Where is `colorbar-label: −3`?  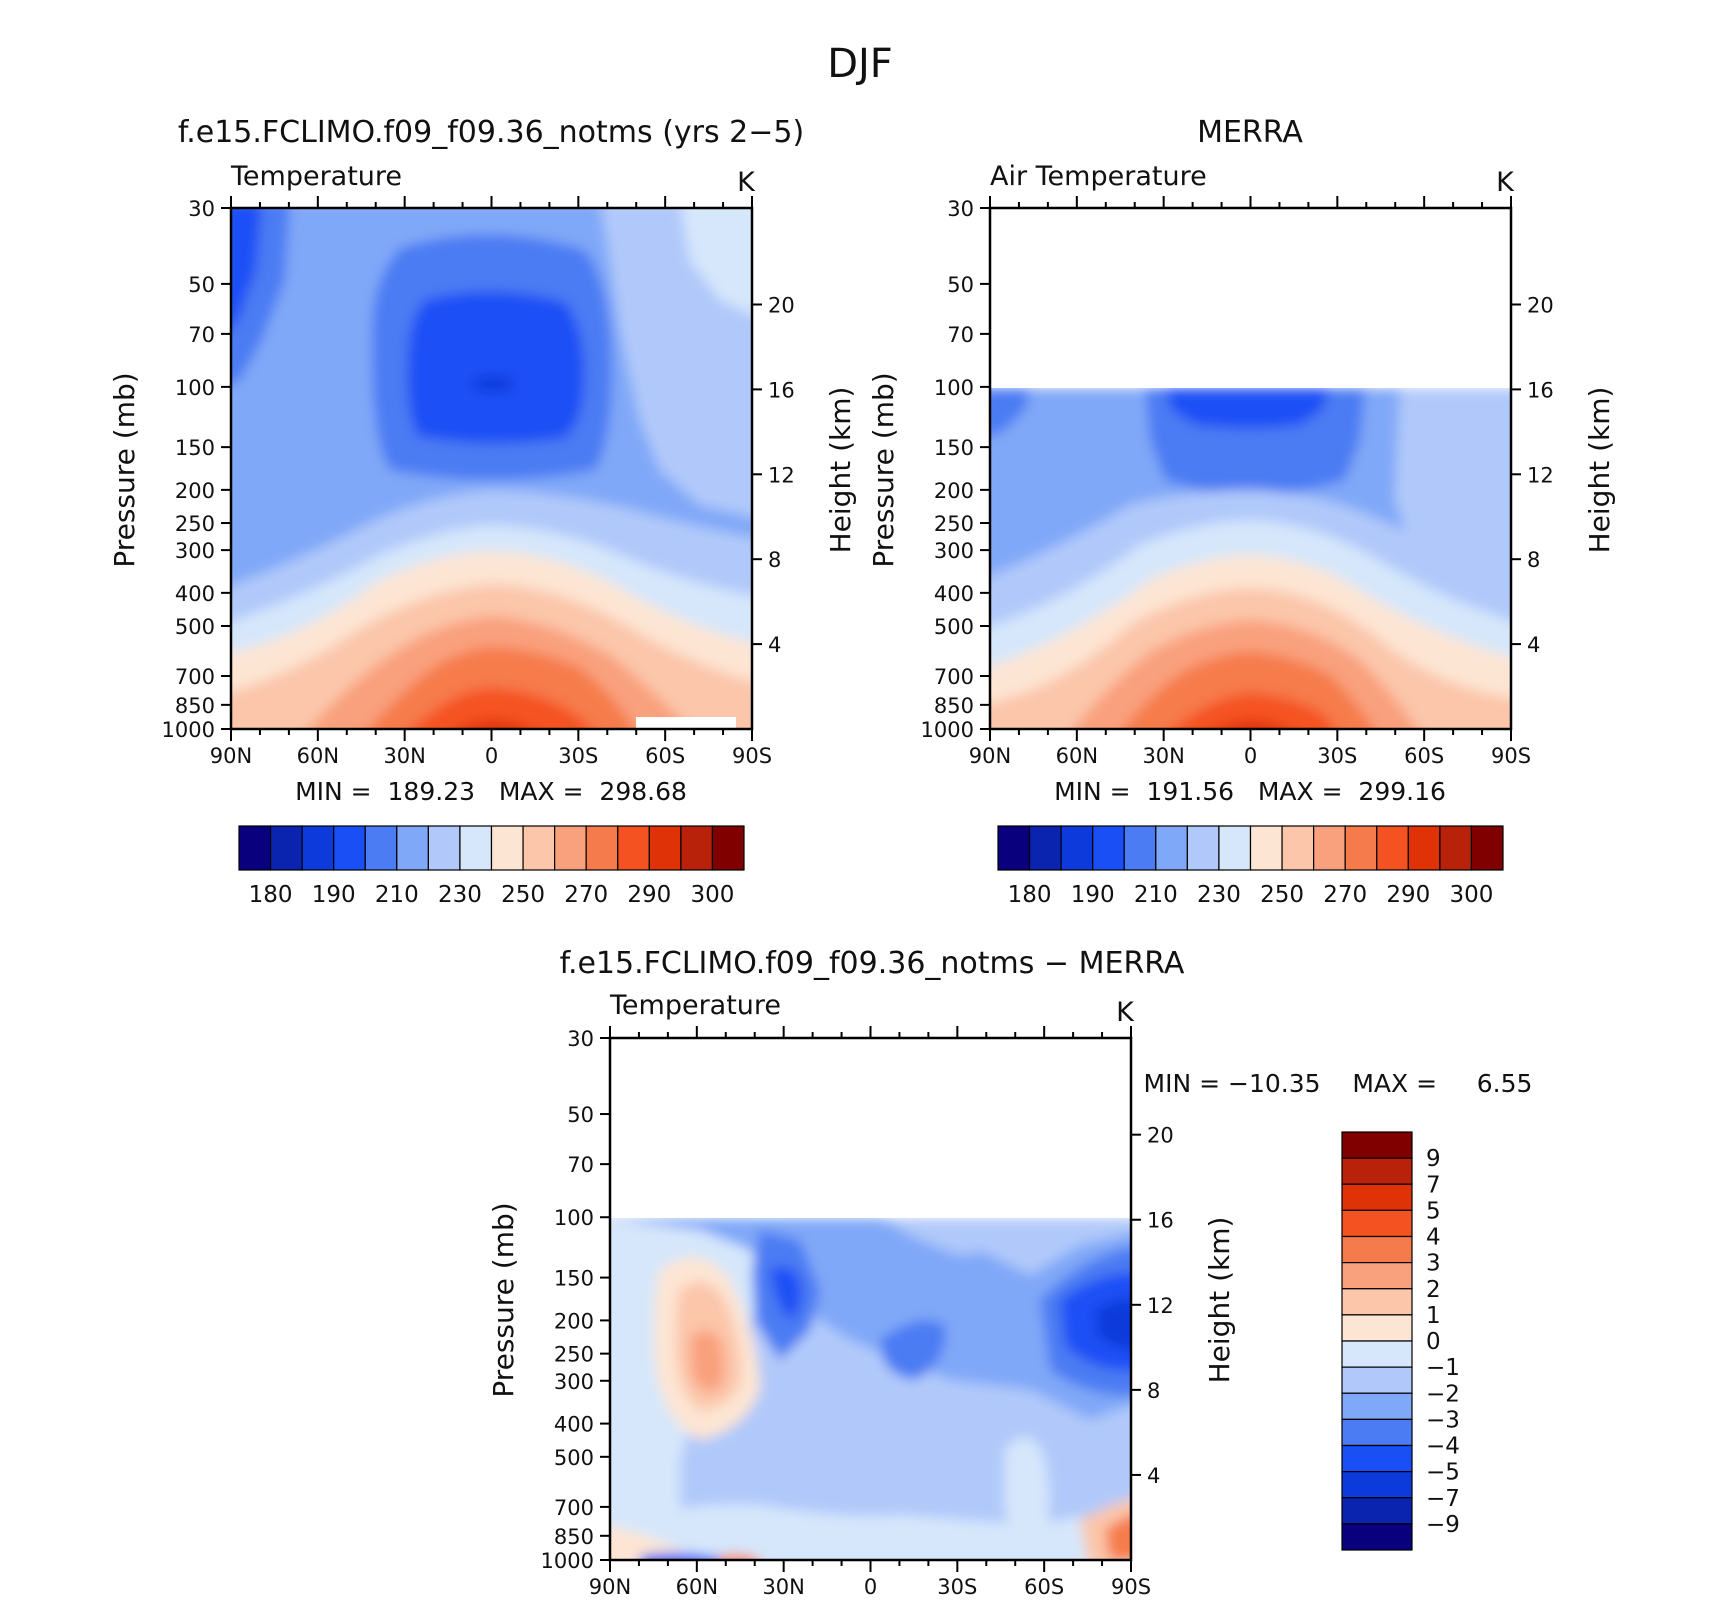 colorbar-label: −3 is located at coordinates (1443, 1420).